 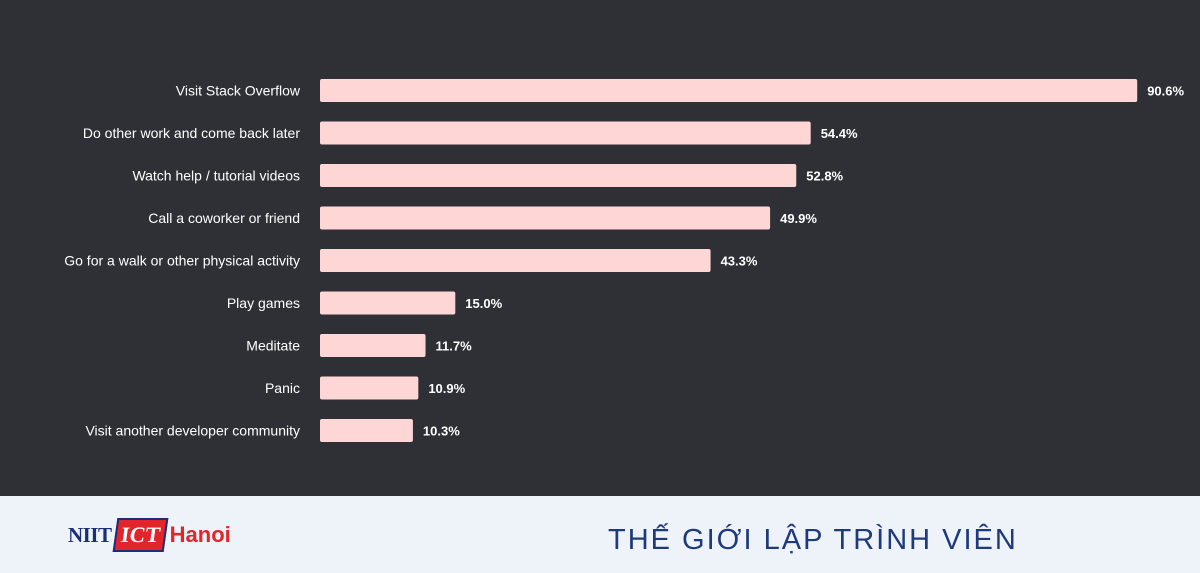 What do you see at coordinates (140, 535) in the screenshot?
I see `logo-ict-text: ICT` at bounding box center [140, 535].